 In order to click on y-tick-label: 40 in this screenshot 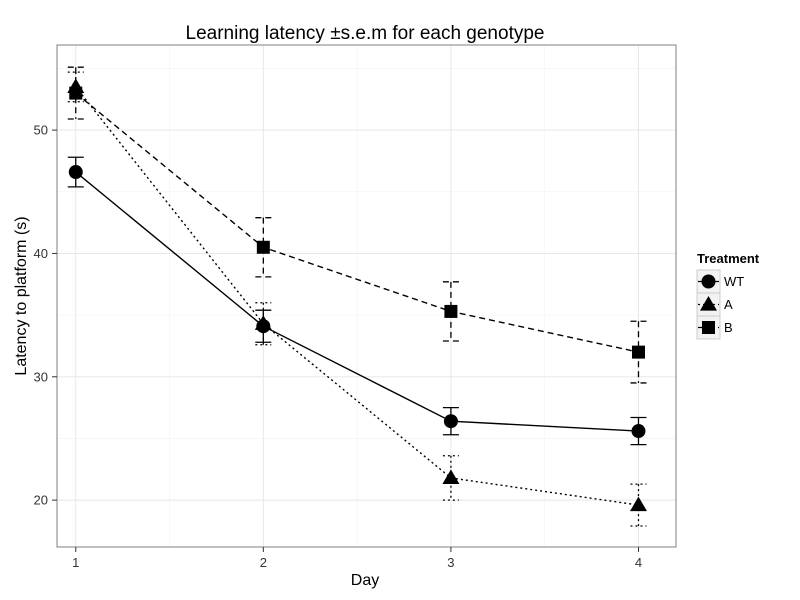, I will do `click(41, 253)`.